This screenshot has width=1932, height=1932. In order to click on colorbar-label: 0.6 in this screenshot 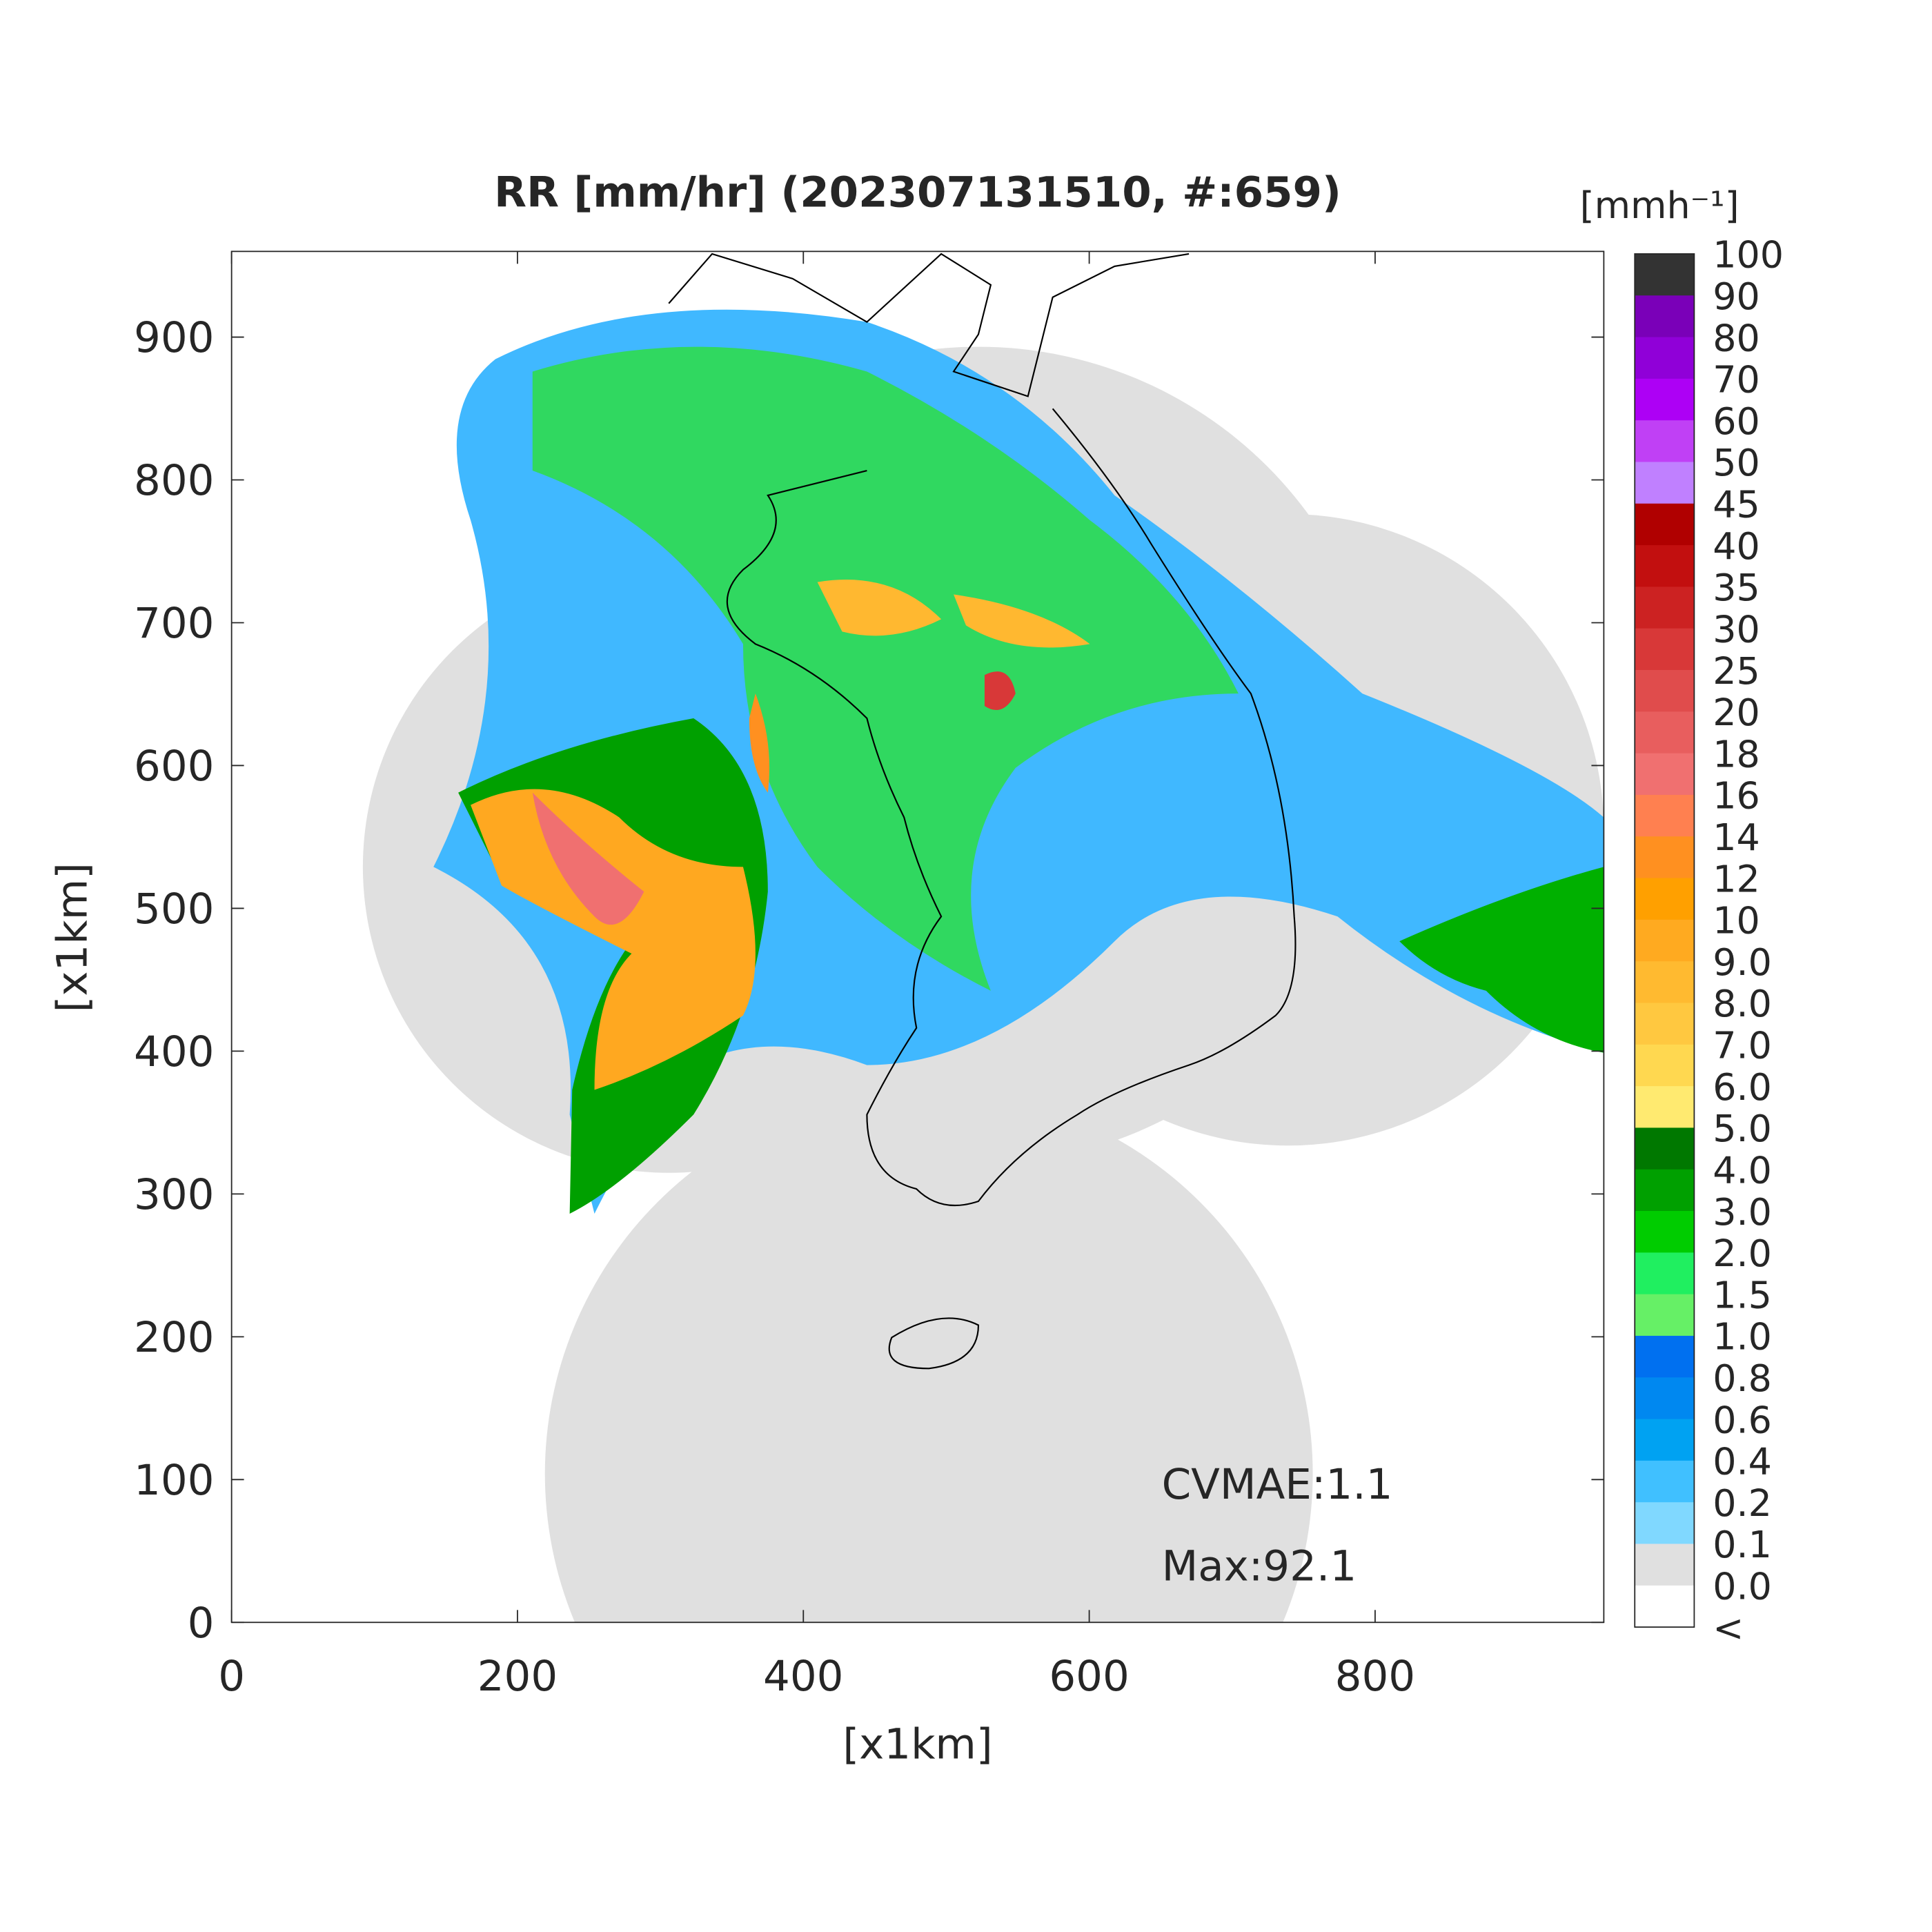, I will do `click(1742, 1419)`.